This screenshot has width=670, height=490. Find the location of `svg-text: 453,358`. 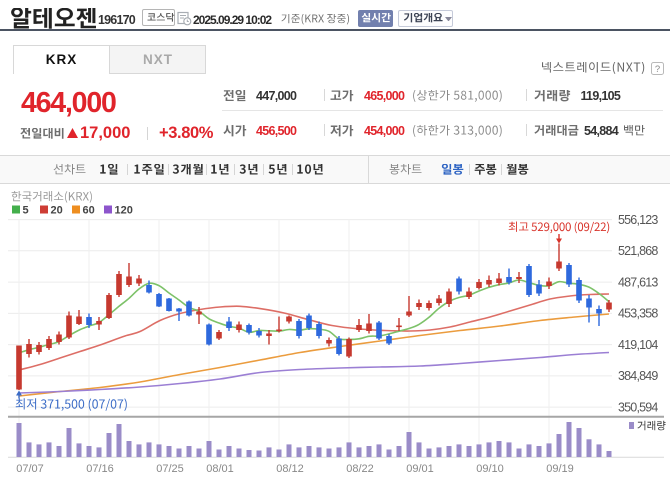

svg-text: 453,358 is located at coordinates (638, 314).